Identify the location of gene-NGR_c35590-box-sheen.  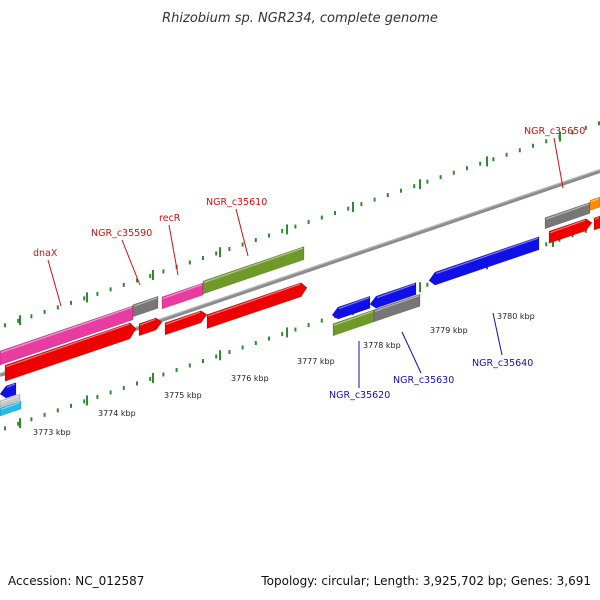
(145, 302).